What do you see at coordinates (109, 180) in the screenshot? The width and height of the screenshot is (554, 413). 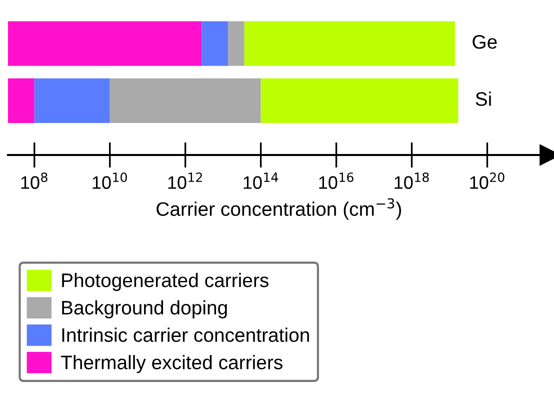 I see `x-tick-label: 10$^{10}$` at bounding box center [109, 180].